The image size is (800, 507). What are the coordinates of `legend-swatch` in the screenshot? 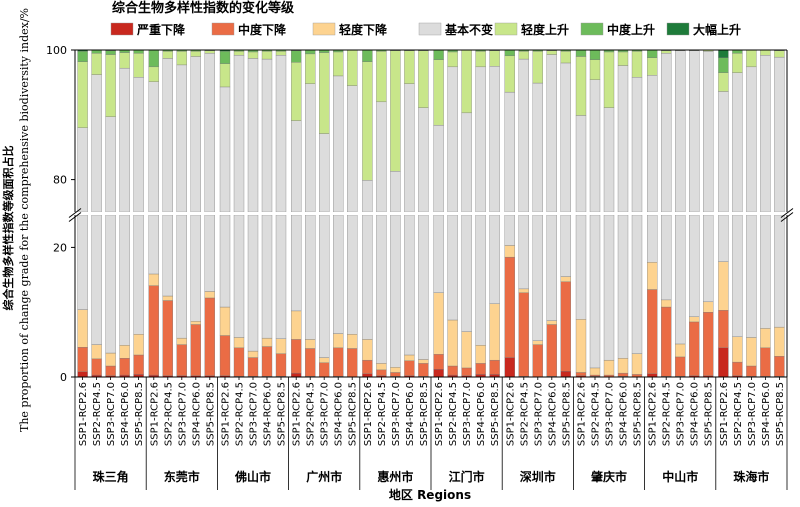 It's located at (324, 29).